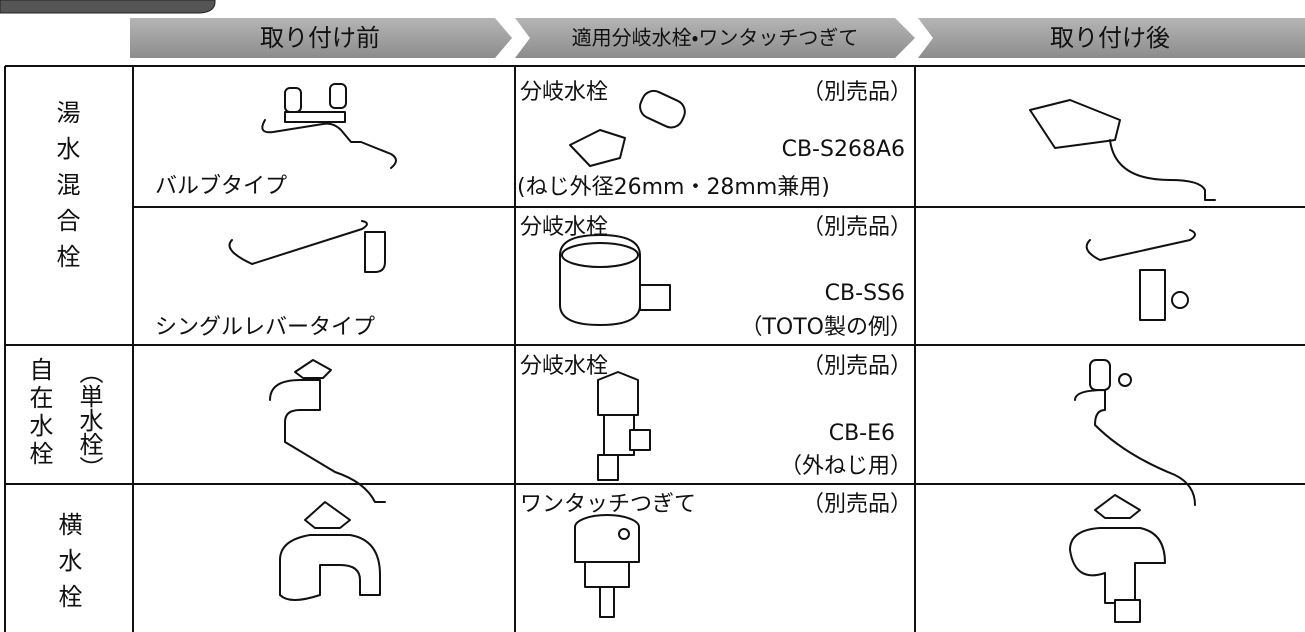 The width and height of the screenshot is (1305, 632). Describe the element at coordinates (673, 187) in the screenshot. I see `spec: (ねじ外径26mm・28mm兼用)` at that location.